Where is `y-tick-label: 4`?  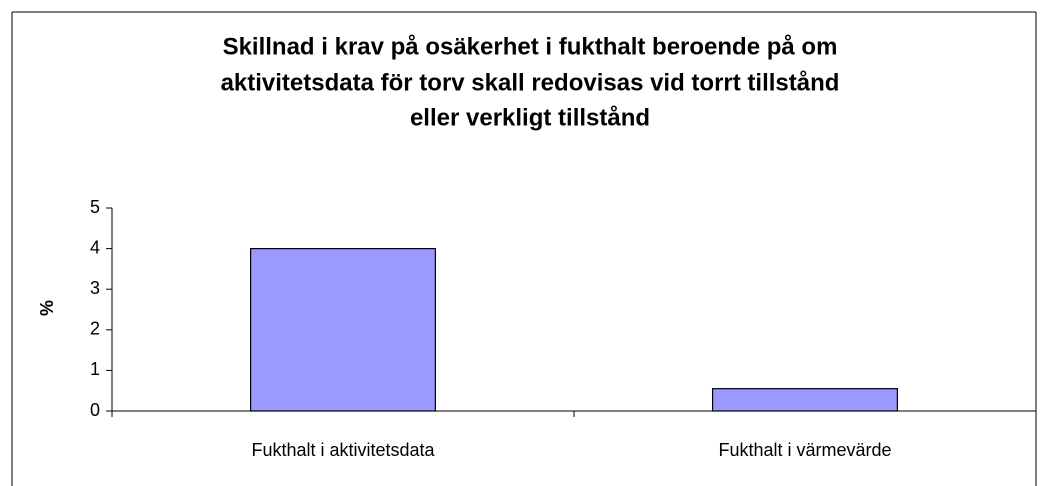 y-tick-label: 4 is located at coordinates (95, 247).